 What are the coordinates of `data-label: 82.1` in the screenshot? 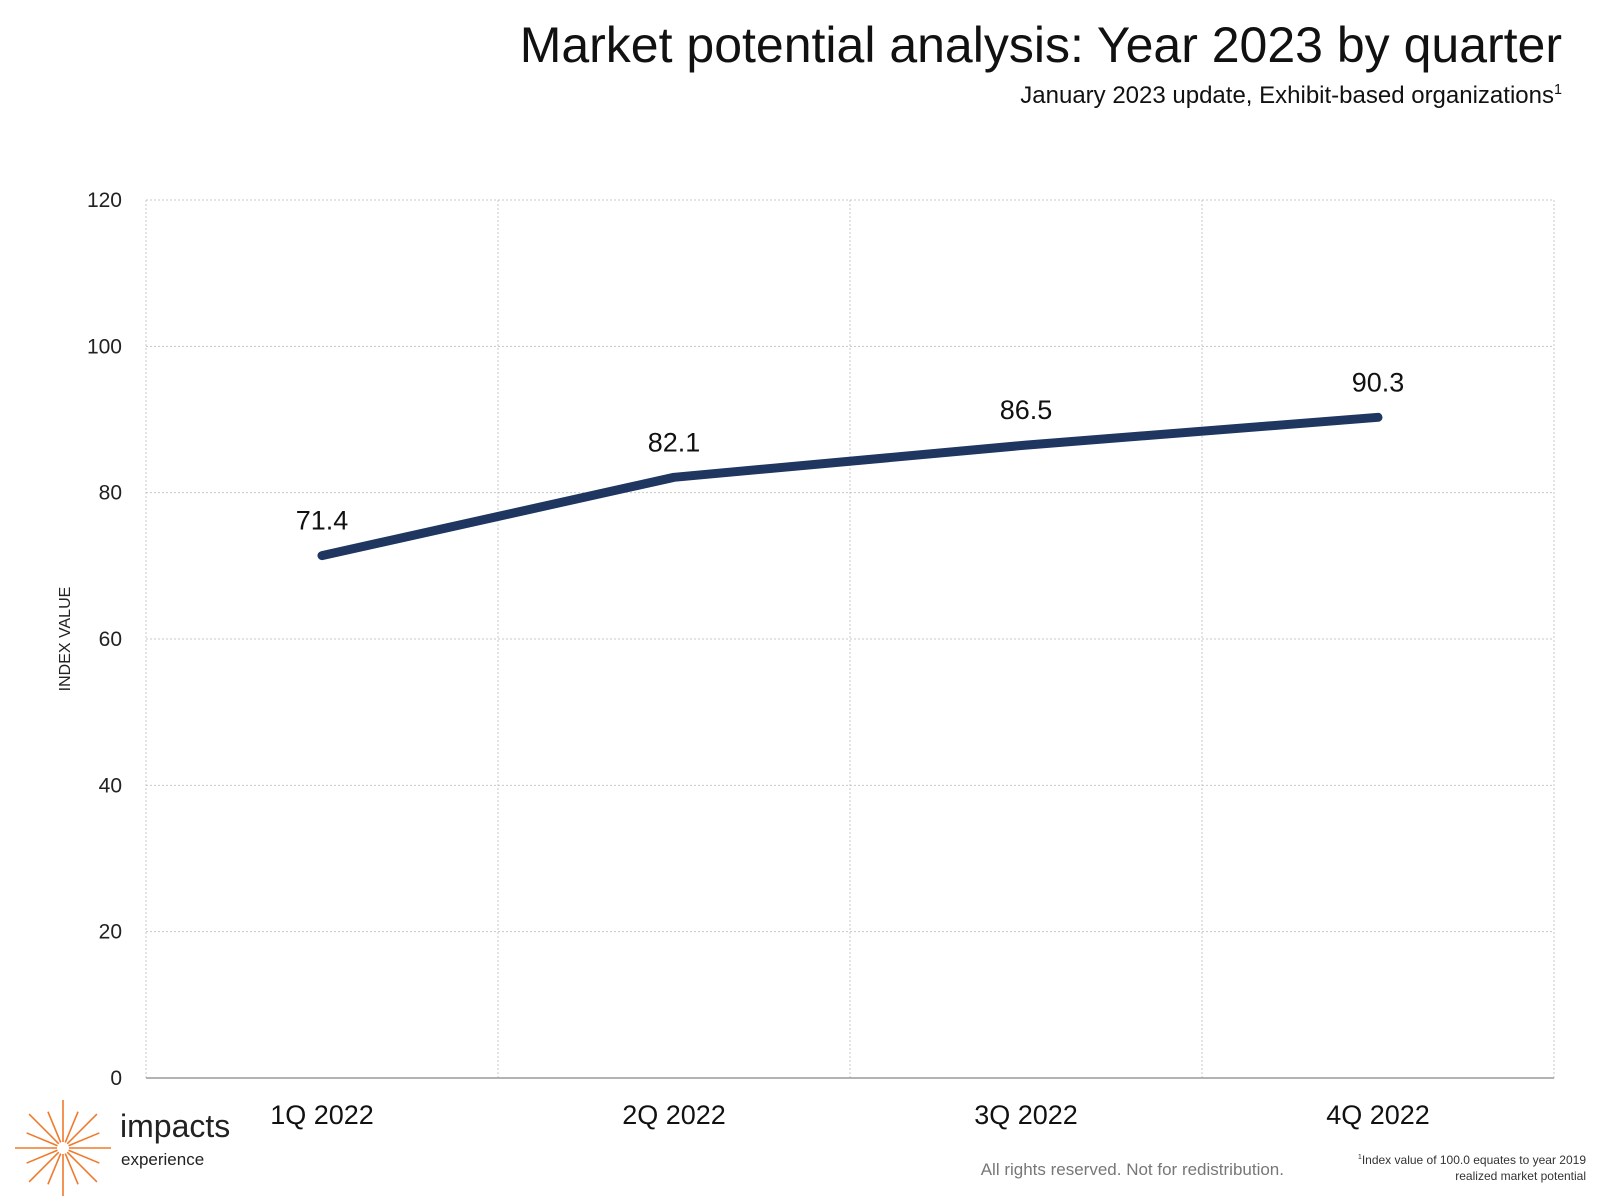 It's located at (674, 442).